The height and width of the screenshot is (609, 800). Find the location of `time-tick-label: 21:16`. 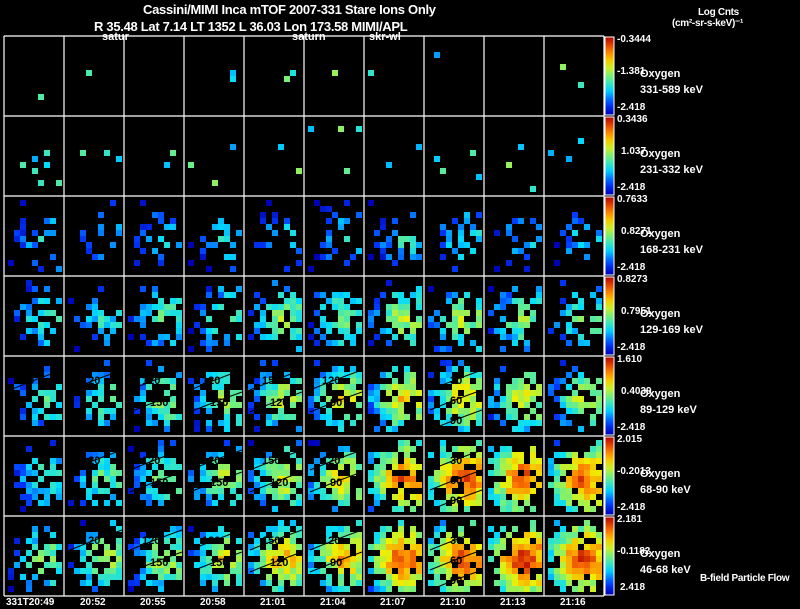

time-tick-label: 21:16 is located at coordinates (573, 602).